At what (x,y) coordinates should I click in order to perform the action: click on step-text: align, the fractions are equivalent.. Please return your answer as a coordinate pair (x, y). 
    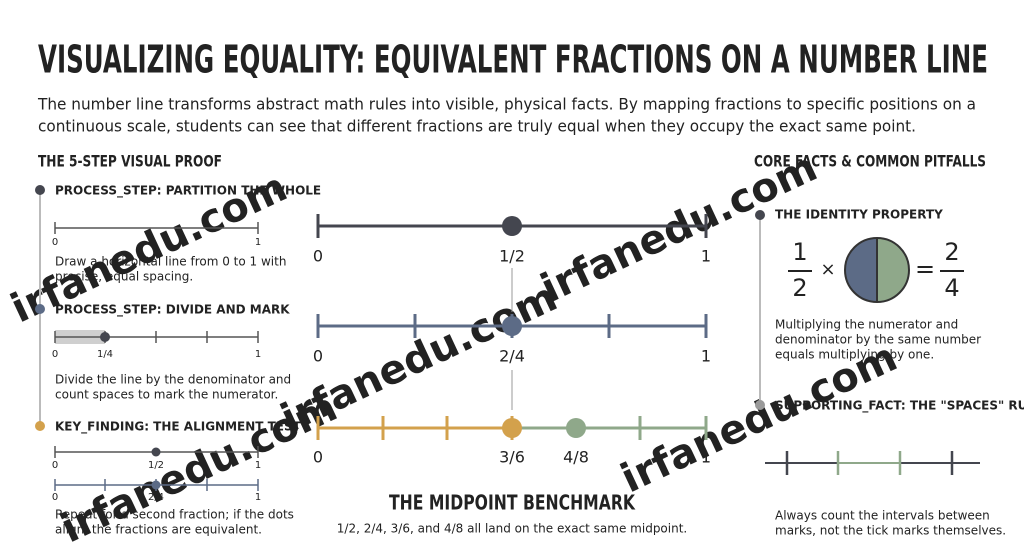
    Looking at the image, I should click on (158, 530).